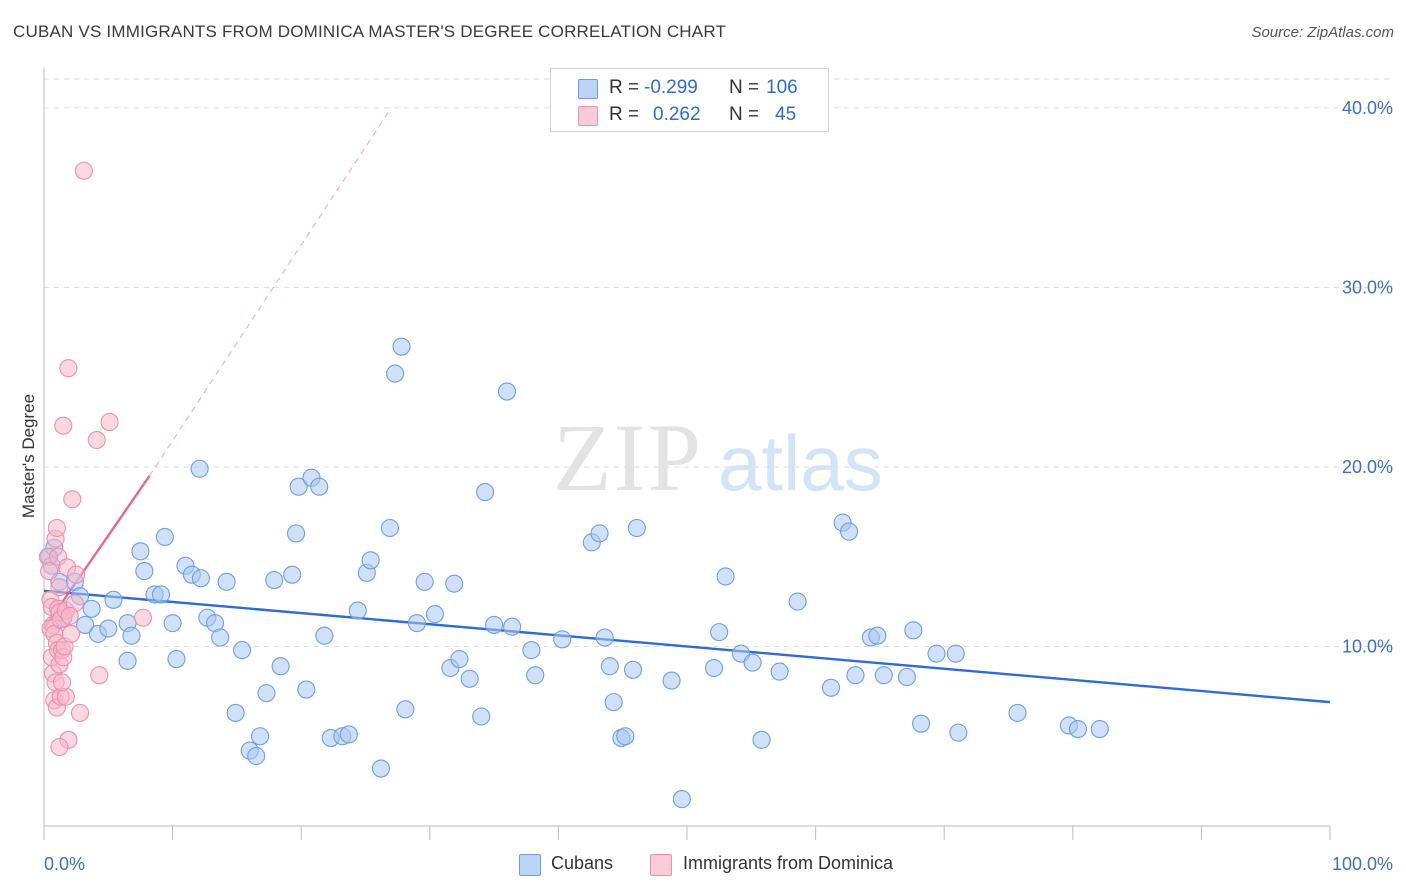  What do you see at coordinates (1362, 864) in the screenshot?
I see `x-tick-label: 100.0%` at bounding box center [1362, 864].